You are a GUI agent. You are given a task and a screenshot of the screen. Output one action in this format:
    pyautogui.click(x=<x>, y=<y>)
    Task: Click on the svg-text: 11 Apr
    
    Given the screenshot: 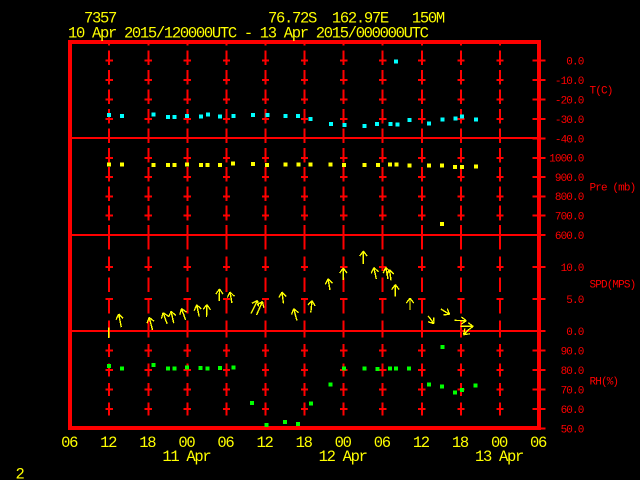 What is the action you would take?
    pyautogui.click(x=186, y=457)
    